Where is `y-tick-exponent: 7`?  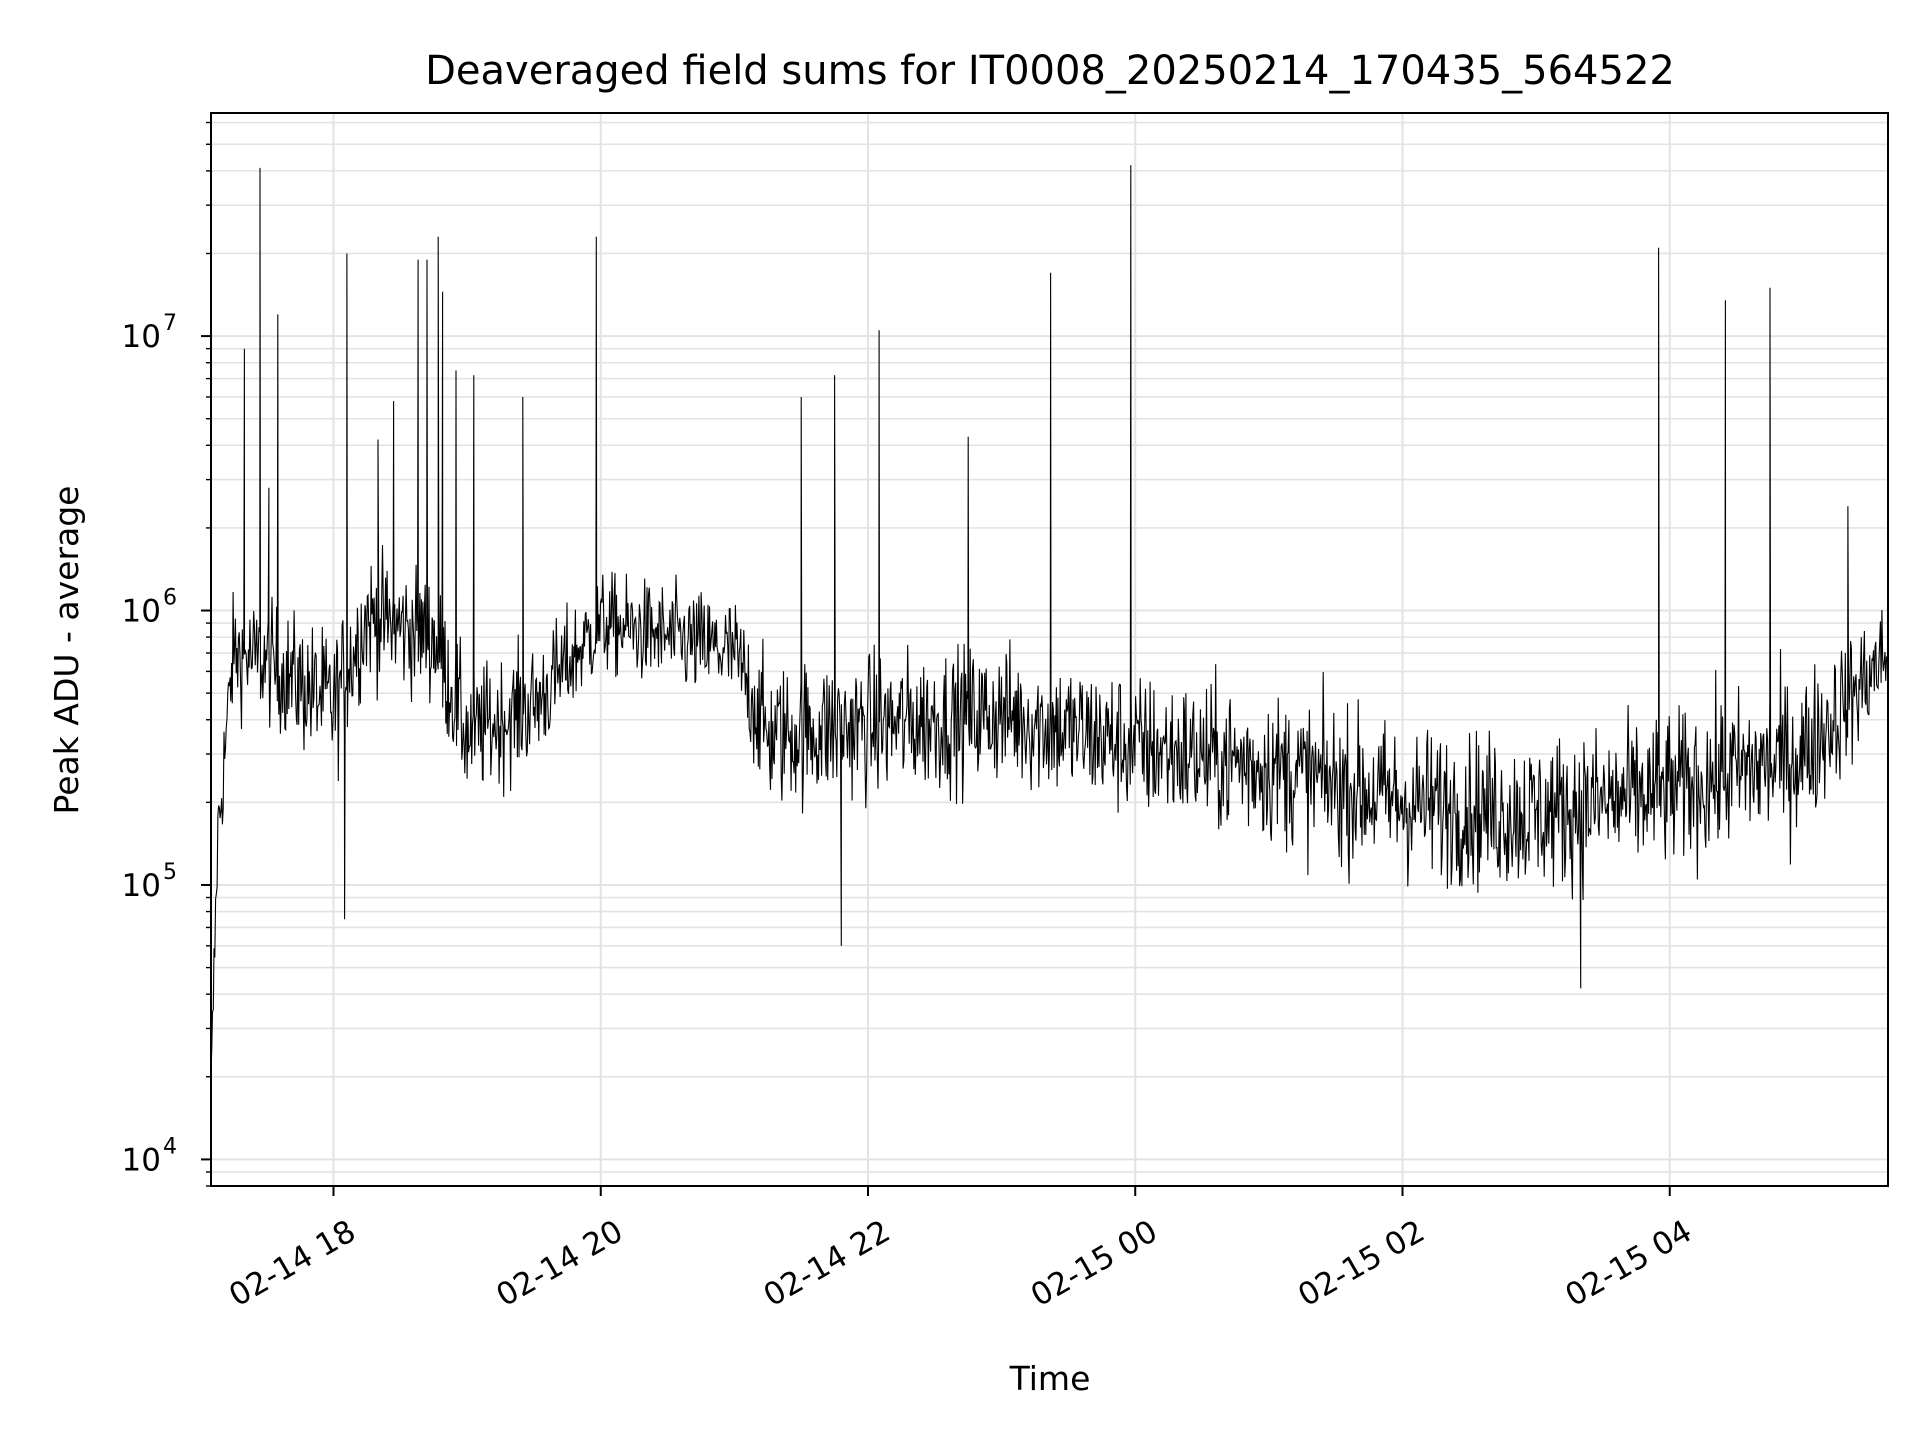 y-tick-exponent: 7 is located at coordinates (170, 323).